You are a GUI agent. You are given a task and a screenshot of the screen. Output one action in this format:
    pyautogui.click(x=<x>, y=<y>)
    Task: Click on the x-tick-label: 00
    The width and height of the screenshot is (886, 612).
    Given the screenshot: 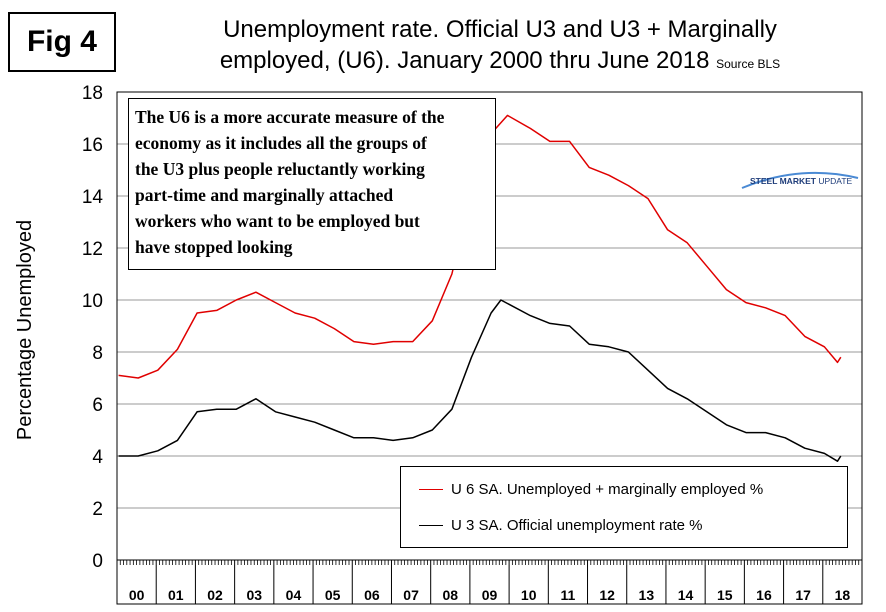 What is the action you would take?
    pyautogui.click(x=137, y=595)
    